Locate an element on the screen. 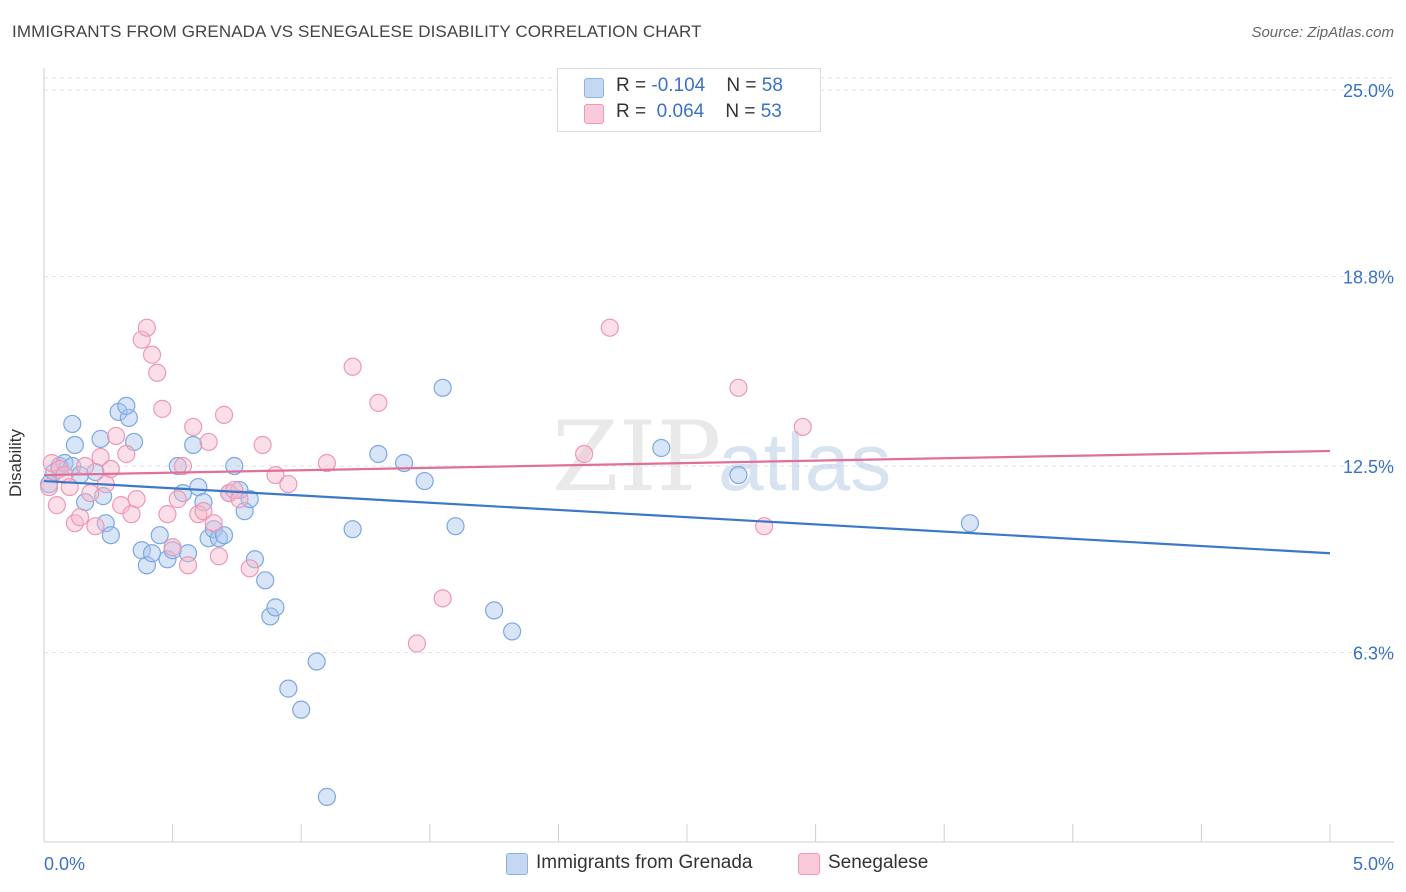 The image size is (1406, 892). trend-lines is located at coordinates (687, 502).